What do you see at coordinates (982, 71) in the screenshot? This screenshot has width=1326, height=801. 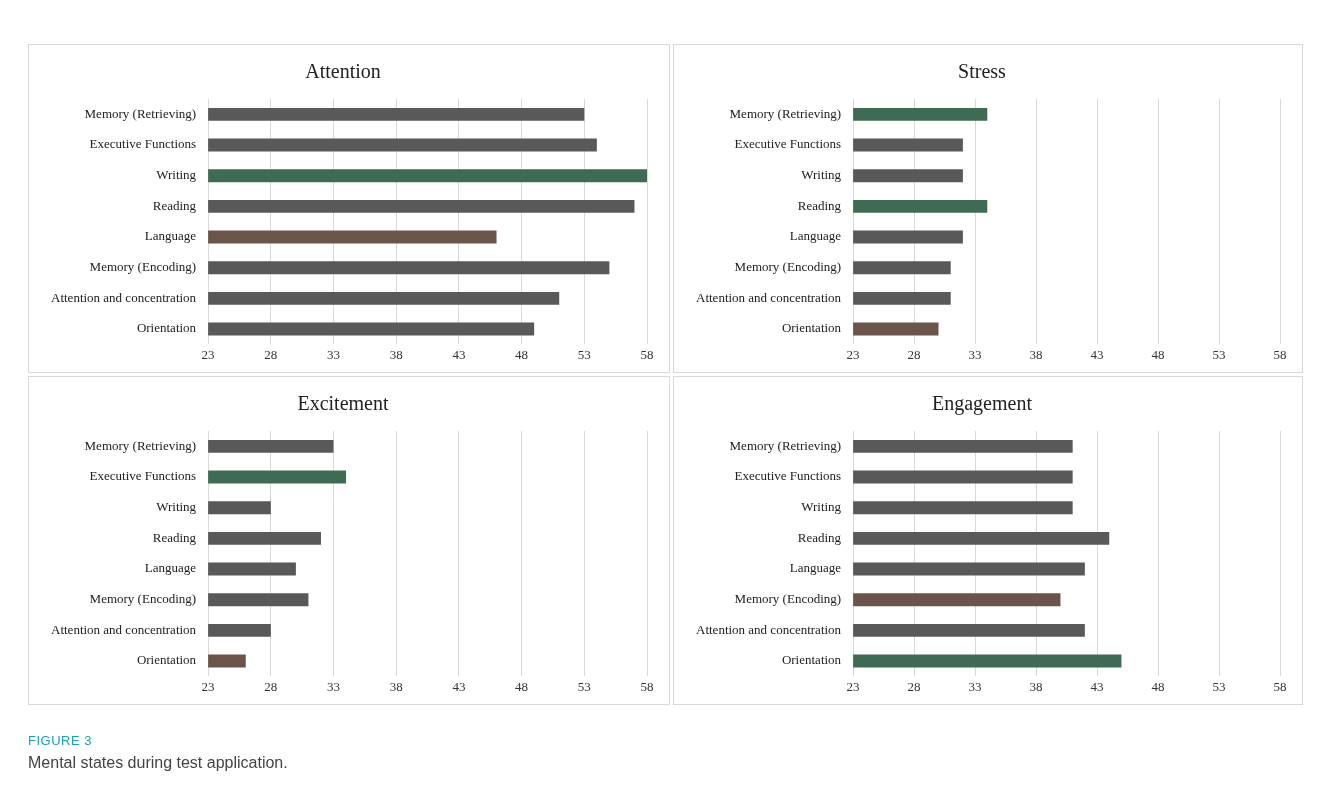 I see `chart-title: Stress` at bounding box center [982, 71].